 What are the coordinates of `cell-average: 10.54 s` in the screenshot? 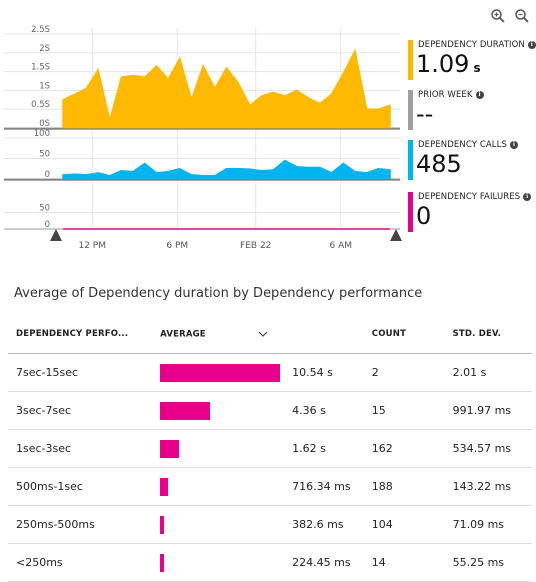 It's located at (324, 372).